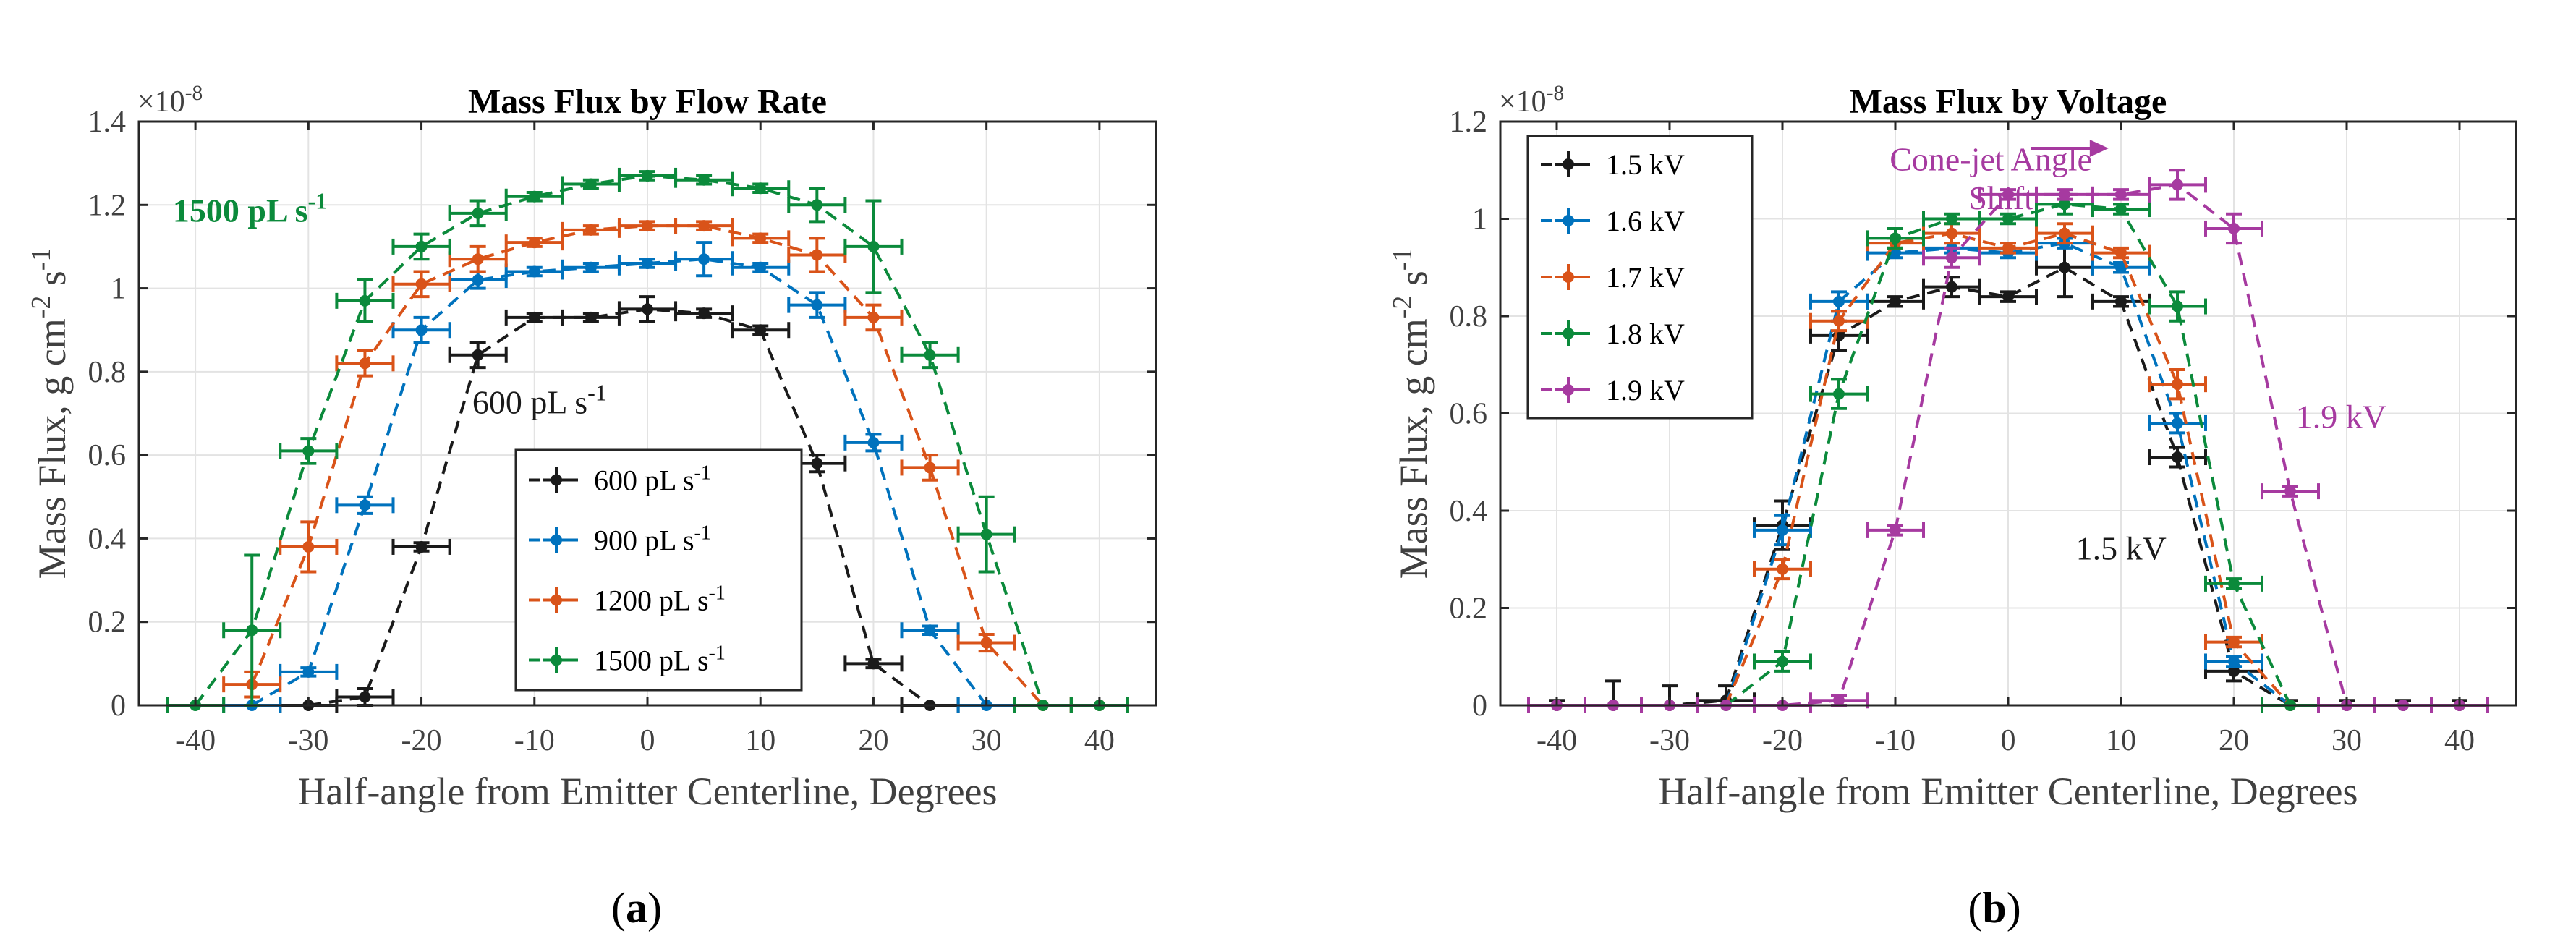 Image resolution: width=2576 pixels, height=944 pixels. What do you see at coordinates (1613, 164) in the screenshot?
I see `legend-item: 1.5 kV` at bounding box center [1613, 164].